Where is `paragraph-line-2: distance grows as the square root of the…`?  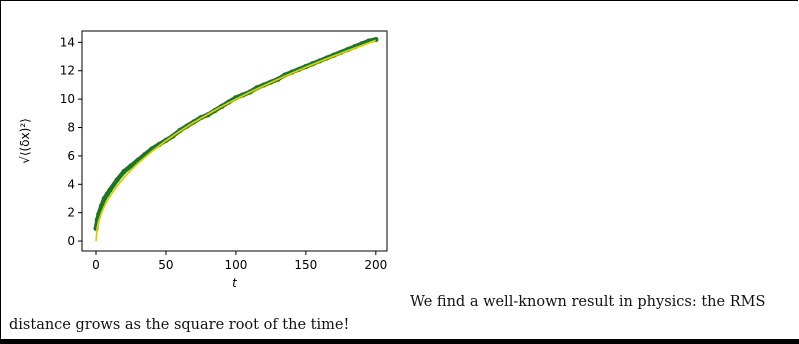
paragraph-line-2: distance grows as the square root of the… is located at coordinates (179, 325).